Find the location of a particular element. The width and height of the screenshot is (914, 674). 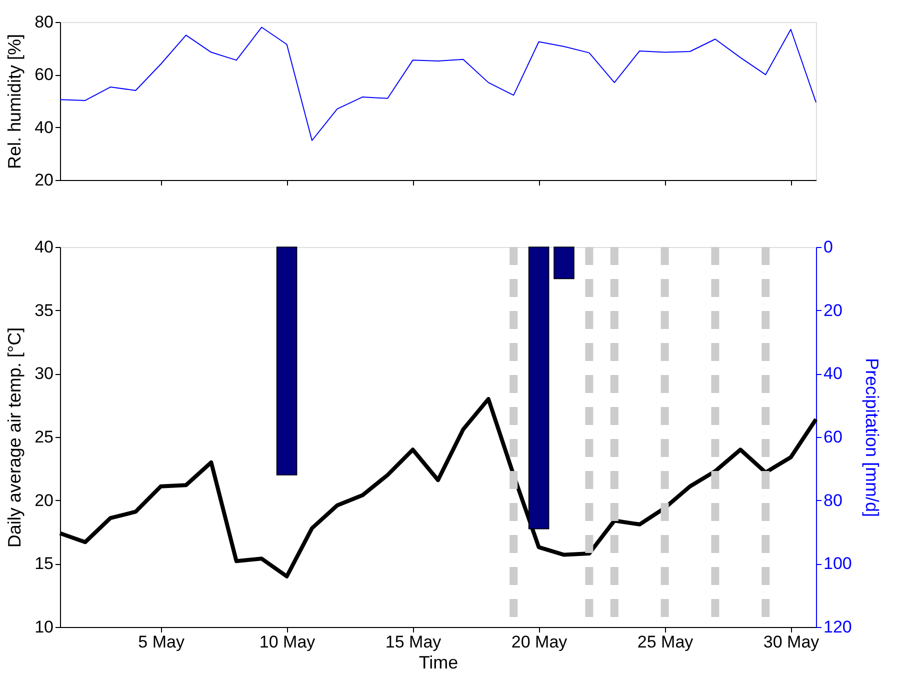

y-tick-label: 35 is located at coordinates (44, 310).